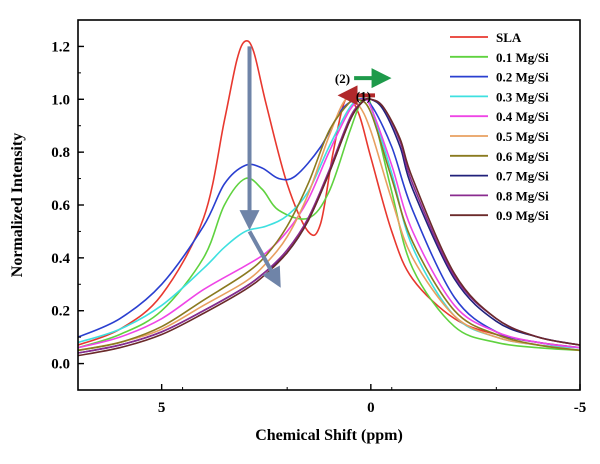 The image size is (600, 464). I want to click on y-tick-label: 0.0, so click(60, 365).